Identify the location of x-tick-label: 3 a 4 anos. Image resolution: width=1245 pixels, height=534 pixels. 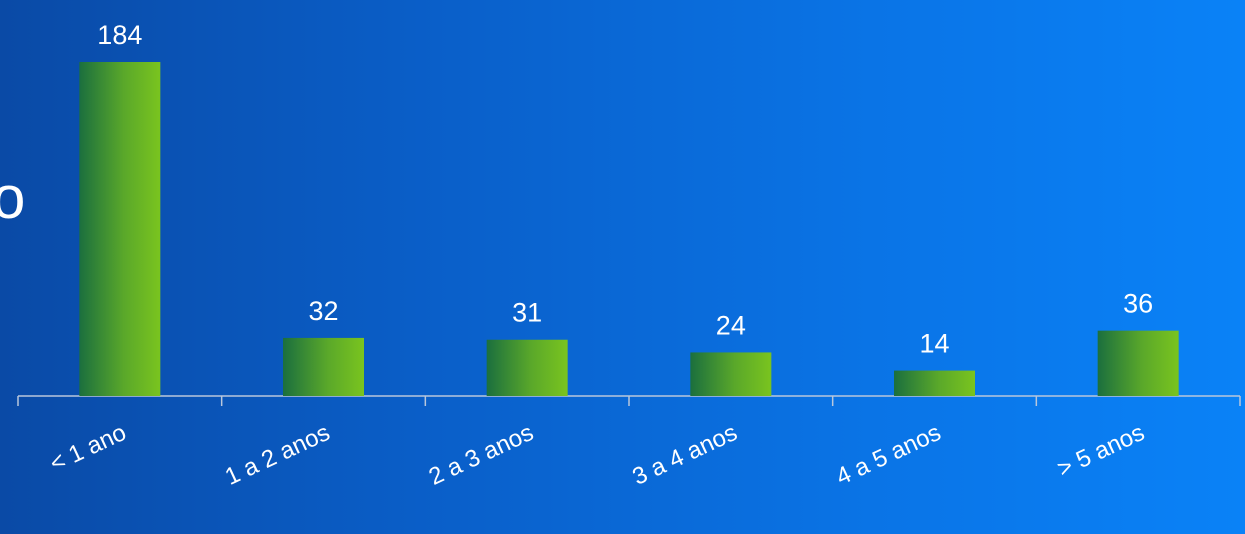
(684, 455).